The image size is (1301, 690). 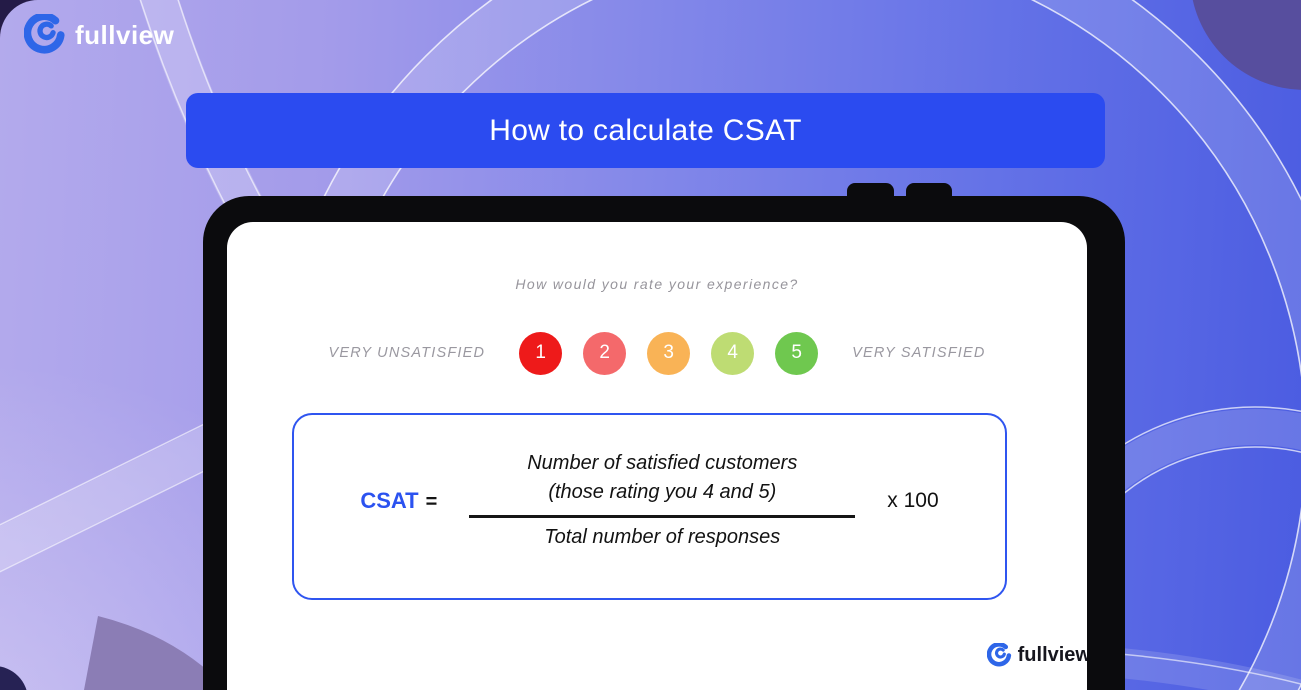 I want to click on banner-title: How to calculate CSAT, so click(x=645, y=130).